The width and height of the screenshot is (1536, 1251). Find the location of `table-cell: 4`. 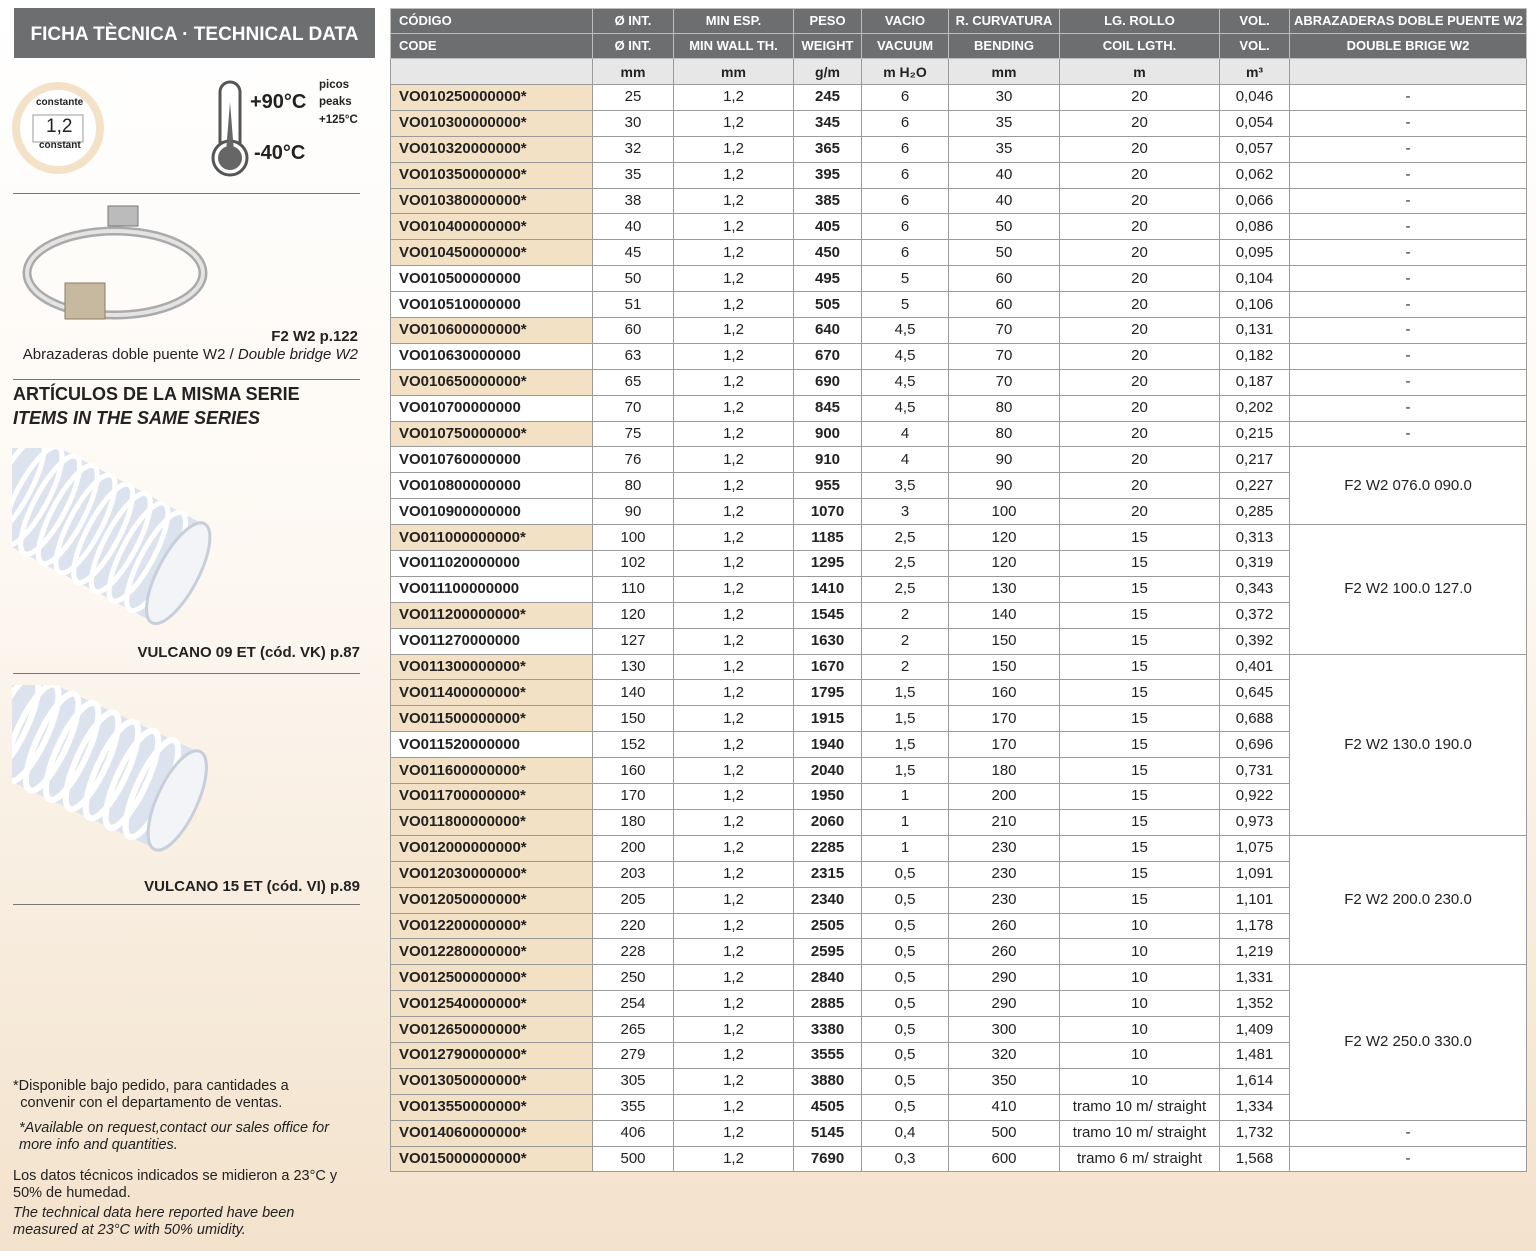

table-cell: 4 is located at coordinates (905, 434).